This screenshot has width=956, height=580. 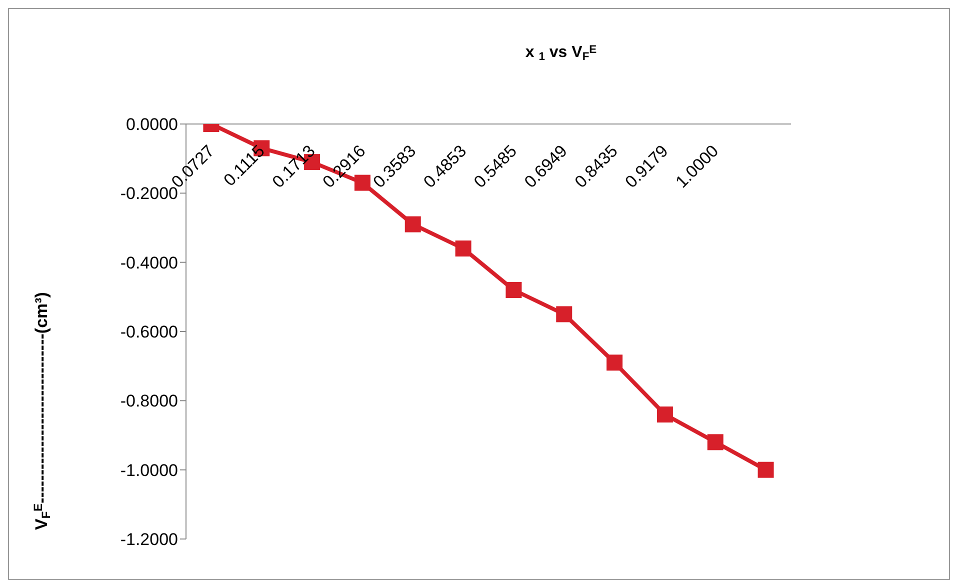 What do you see at coordinates (149, 401) in the screenshot?
I see `y-tick-label: -0.8000` at bounding box center [149, 401].